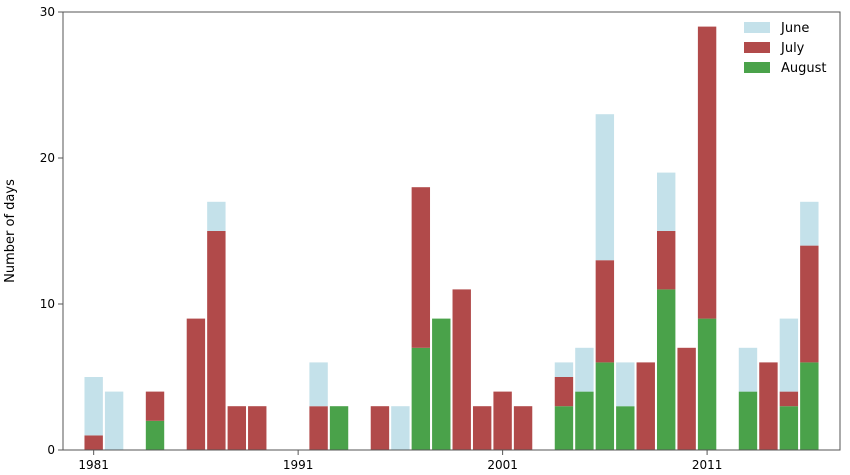 This screenshot has width=850, height=475. Describe the element at coordinates (757, 67) in the screenshot. I see `legend-swatch-august` at that location.